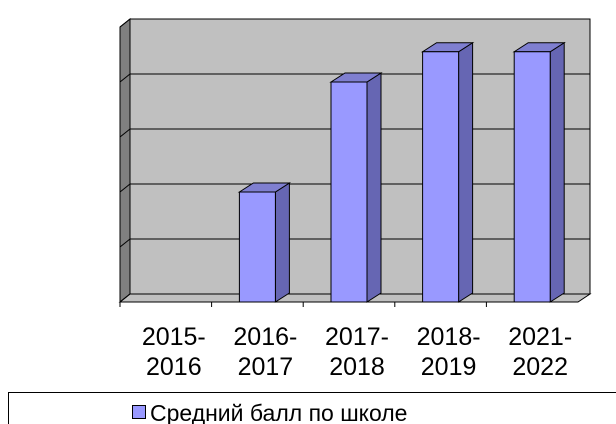 The width and height of the screenshot is (616, 424). I want to click on x-tick-label: 2016-2017, so click(265, 352).